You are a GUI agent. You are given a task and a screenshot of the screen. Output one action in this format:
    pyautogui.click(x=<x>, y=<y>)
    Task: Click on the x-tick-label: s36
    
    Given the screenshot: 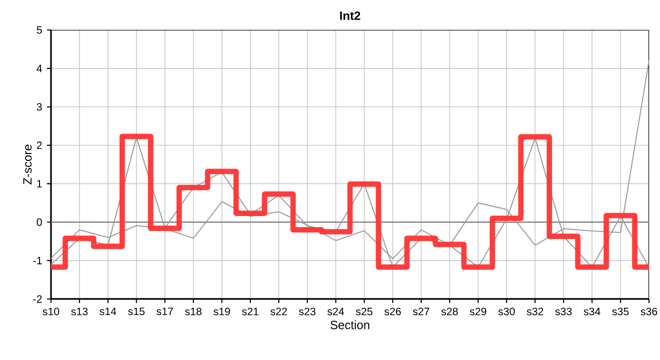 What is the action you would take?
    pyautogui.click(x=649, y=312)
    